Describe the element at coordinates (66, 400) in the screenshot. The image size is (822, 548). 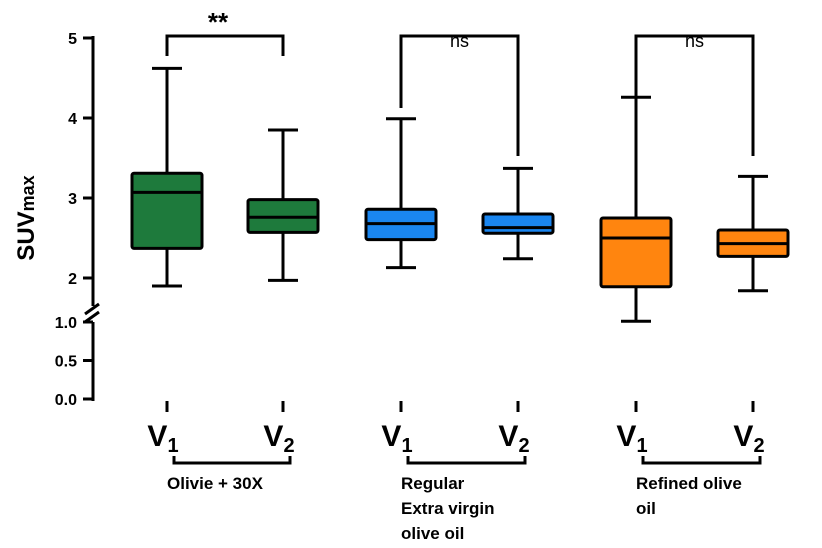
I see `y-tick-label: 0.0` at that location.